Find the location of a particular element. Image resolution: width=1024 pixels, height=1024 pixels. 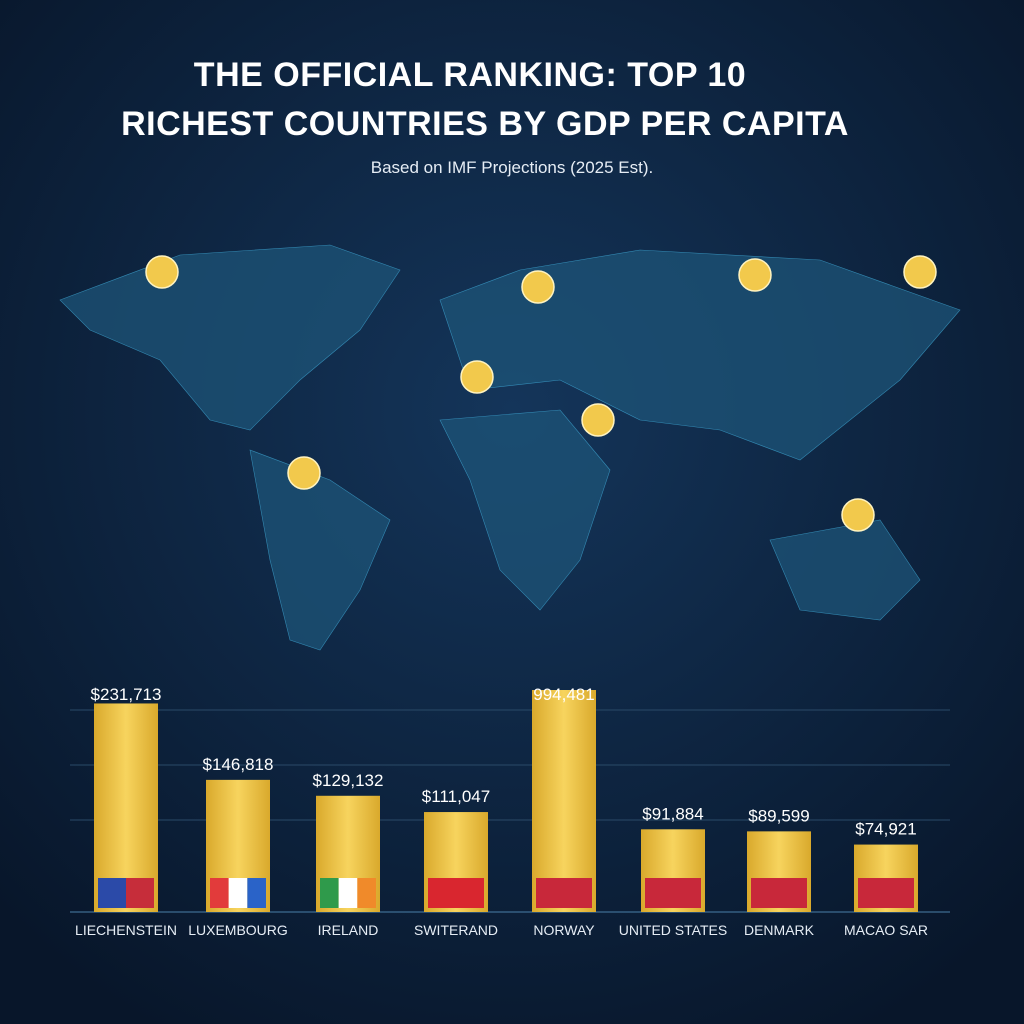

value-label: $91,884 is located at coordinates (672, 813).